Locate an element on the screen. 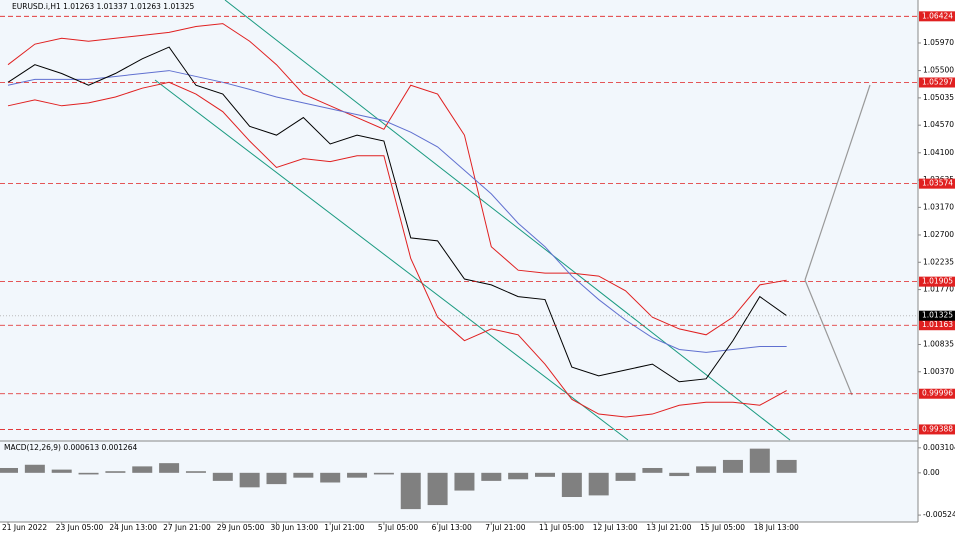  x-tick-label: 11 Jul 05:00 is located at coordinates (561, 527).